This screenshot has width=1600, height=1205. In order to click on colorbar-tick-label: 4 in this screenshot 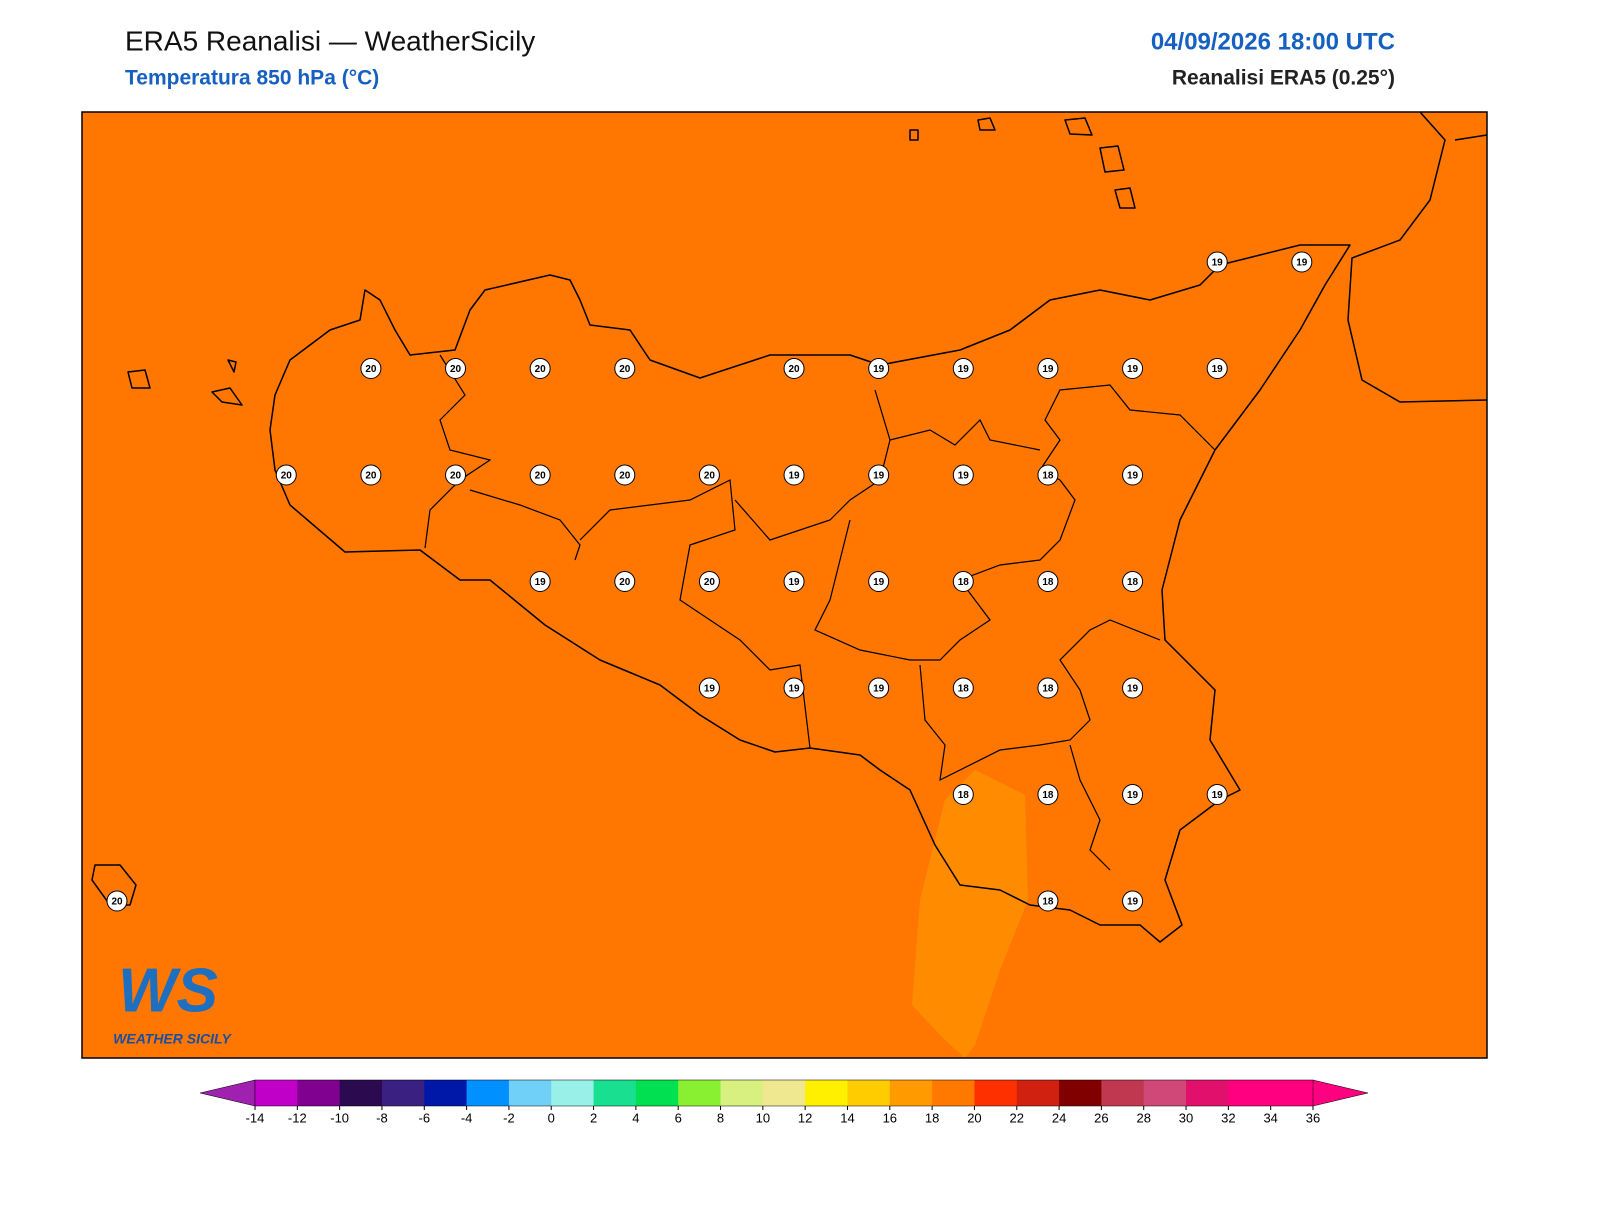, I will do `click(635, 1117)`.